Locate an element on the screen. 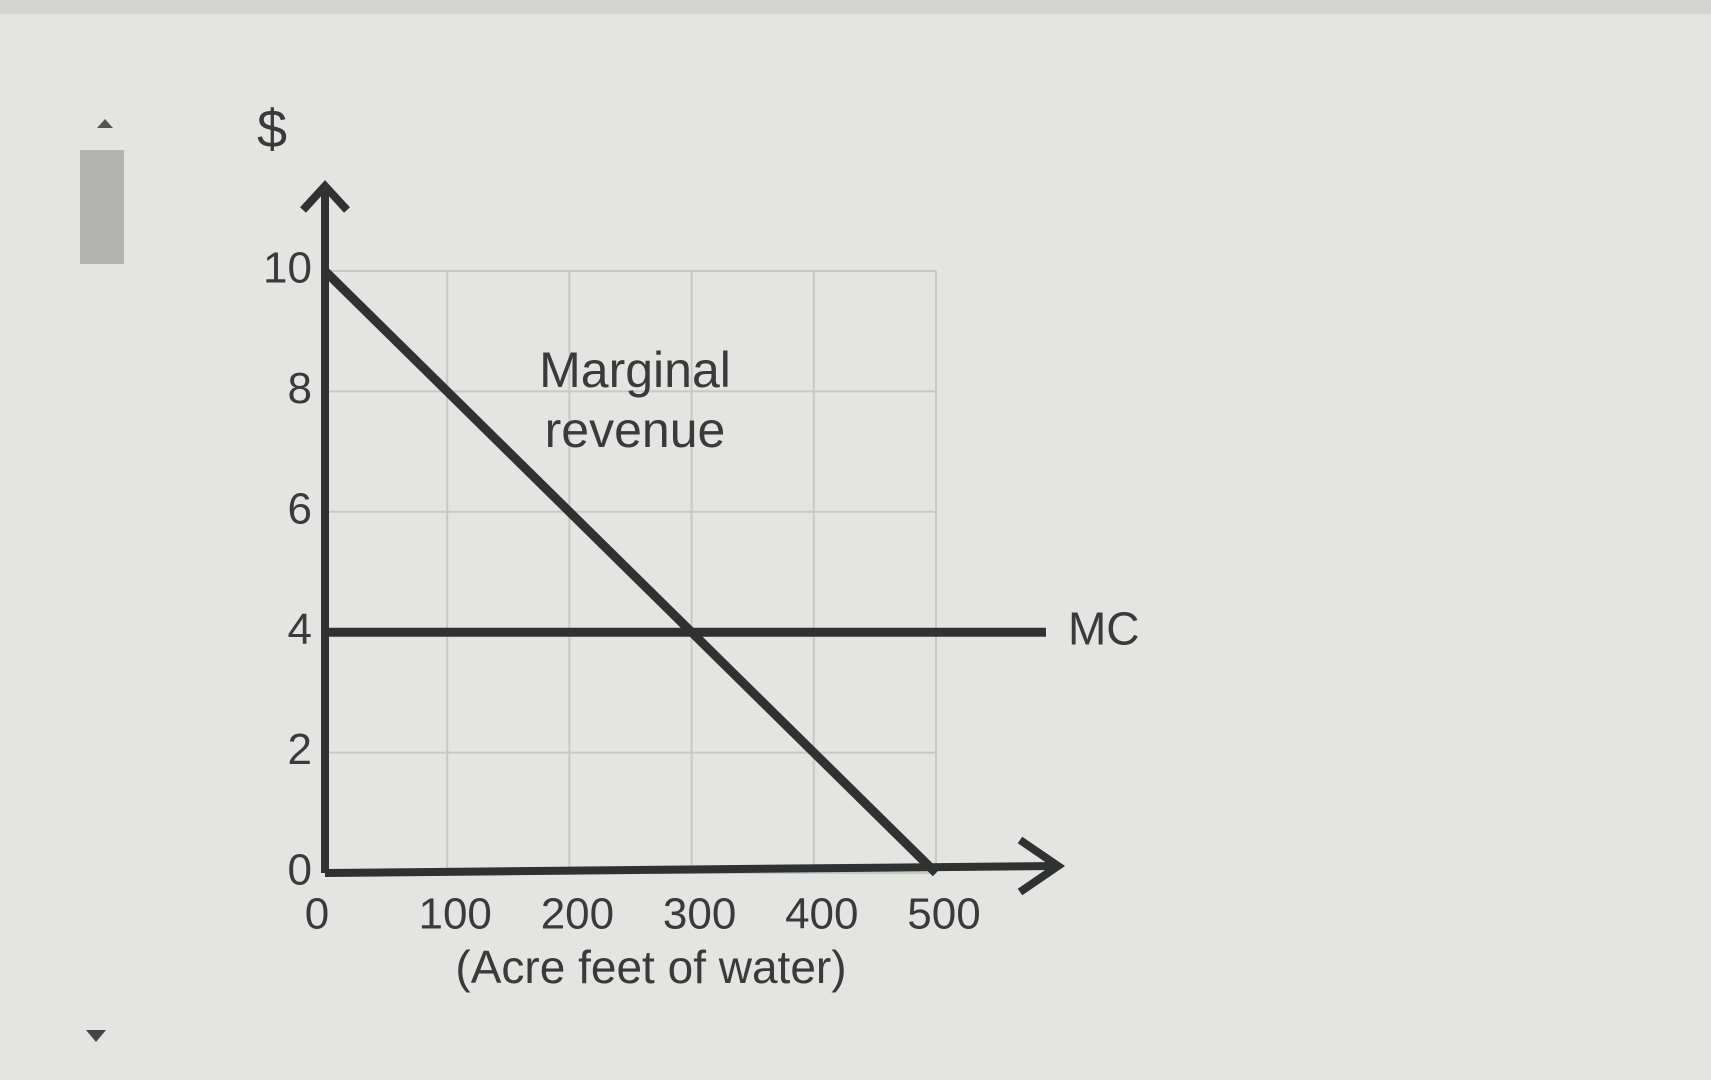 Image resolution: width=1711 pixels, height=1080 pixels. x-axis-label: (Acre feet of water) is located at coordinates (650, 967).